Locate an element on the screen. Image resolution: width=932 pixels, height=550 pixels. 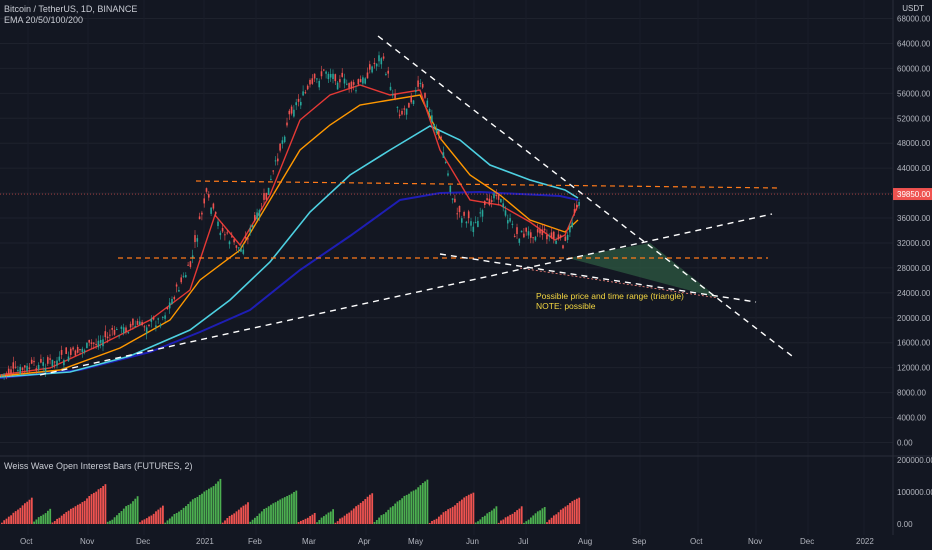
indicator-tick-label: 0.00 is located at coordinates (905, 524).